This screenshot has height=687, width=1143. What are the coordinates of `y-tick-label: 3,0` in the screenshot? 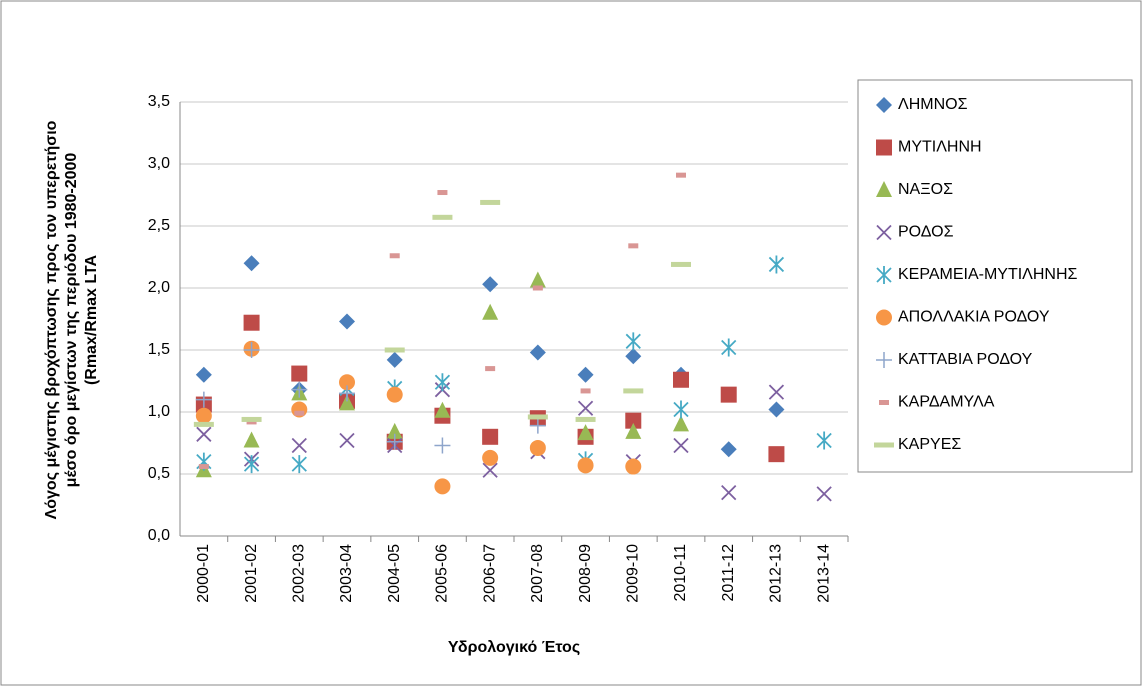 It's located at (159, 163).